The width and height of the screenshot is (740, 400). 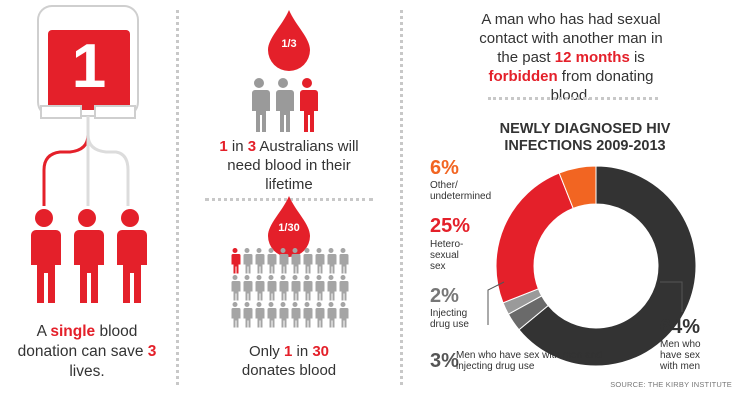 I want to click on label-other: Other/ undetermined, so click(x=461, y=191).